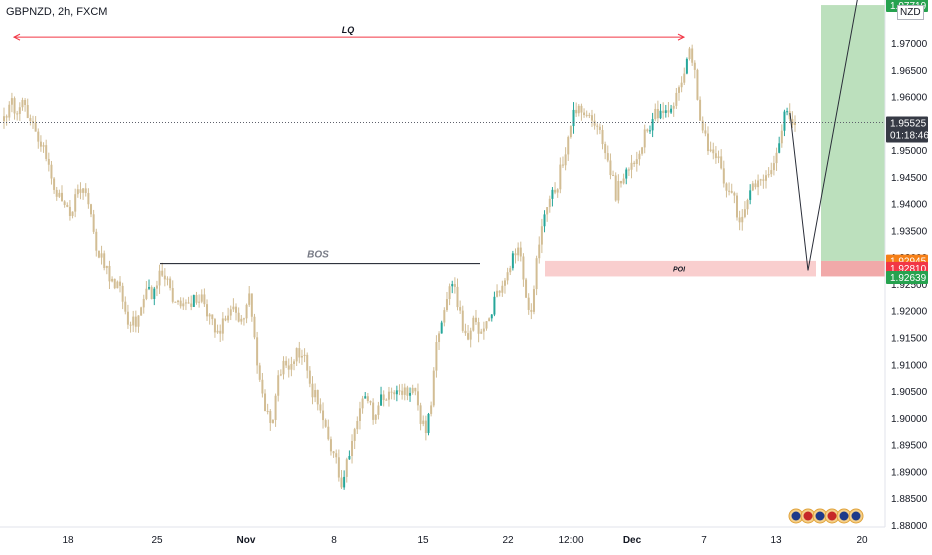 This screenshot has width=932, height=555. What do you see at coordinates (853, 133) in the screenshot?
I see `take-profit-zone` at bounding box center [853, 133].